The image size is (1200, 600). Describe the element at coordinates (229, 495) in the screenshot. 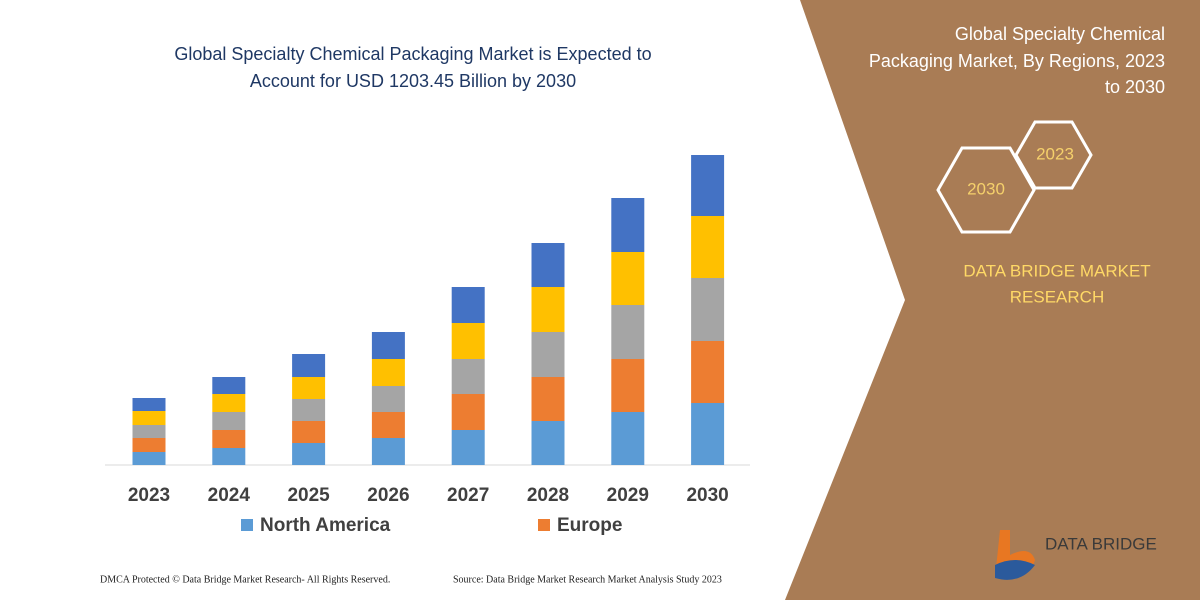

I see `x-tick-label: 2024` at that location.